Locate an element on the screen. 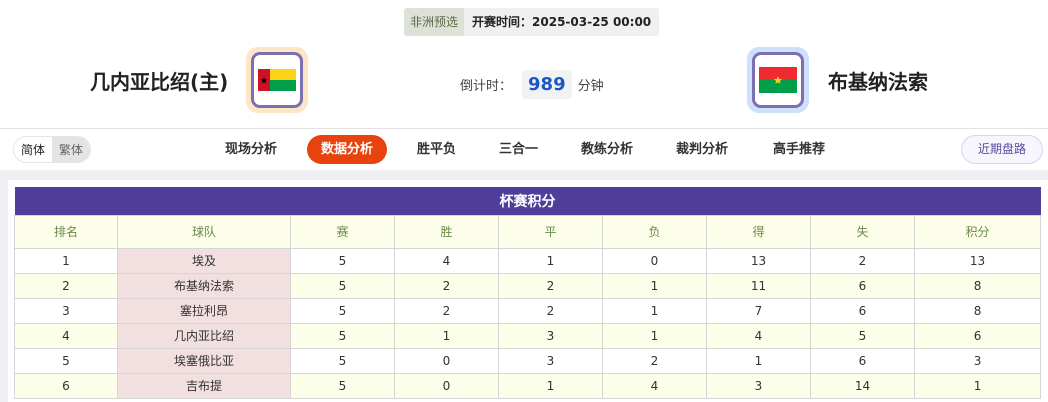 The image size is (1048, 402). table-row: 2 布基纳法索 5 2 2 1 11 6 8 is located at coordinates (528, 285).